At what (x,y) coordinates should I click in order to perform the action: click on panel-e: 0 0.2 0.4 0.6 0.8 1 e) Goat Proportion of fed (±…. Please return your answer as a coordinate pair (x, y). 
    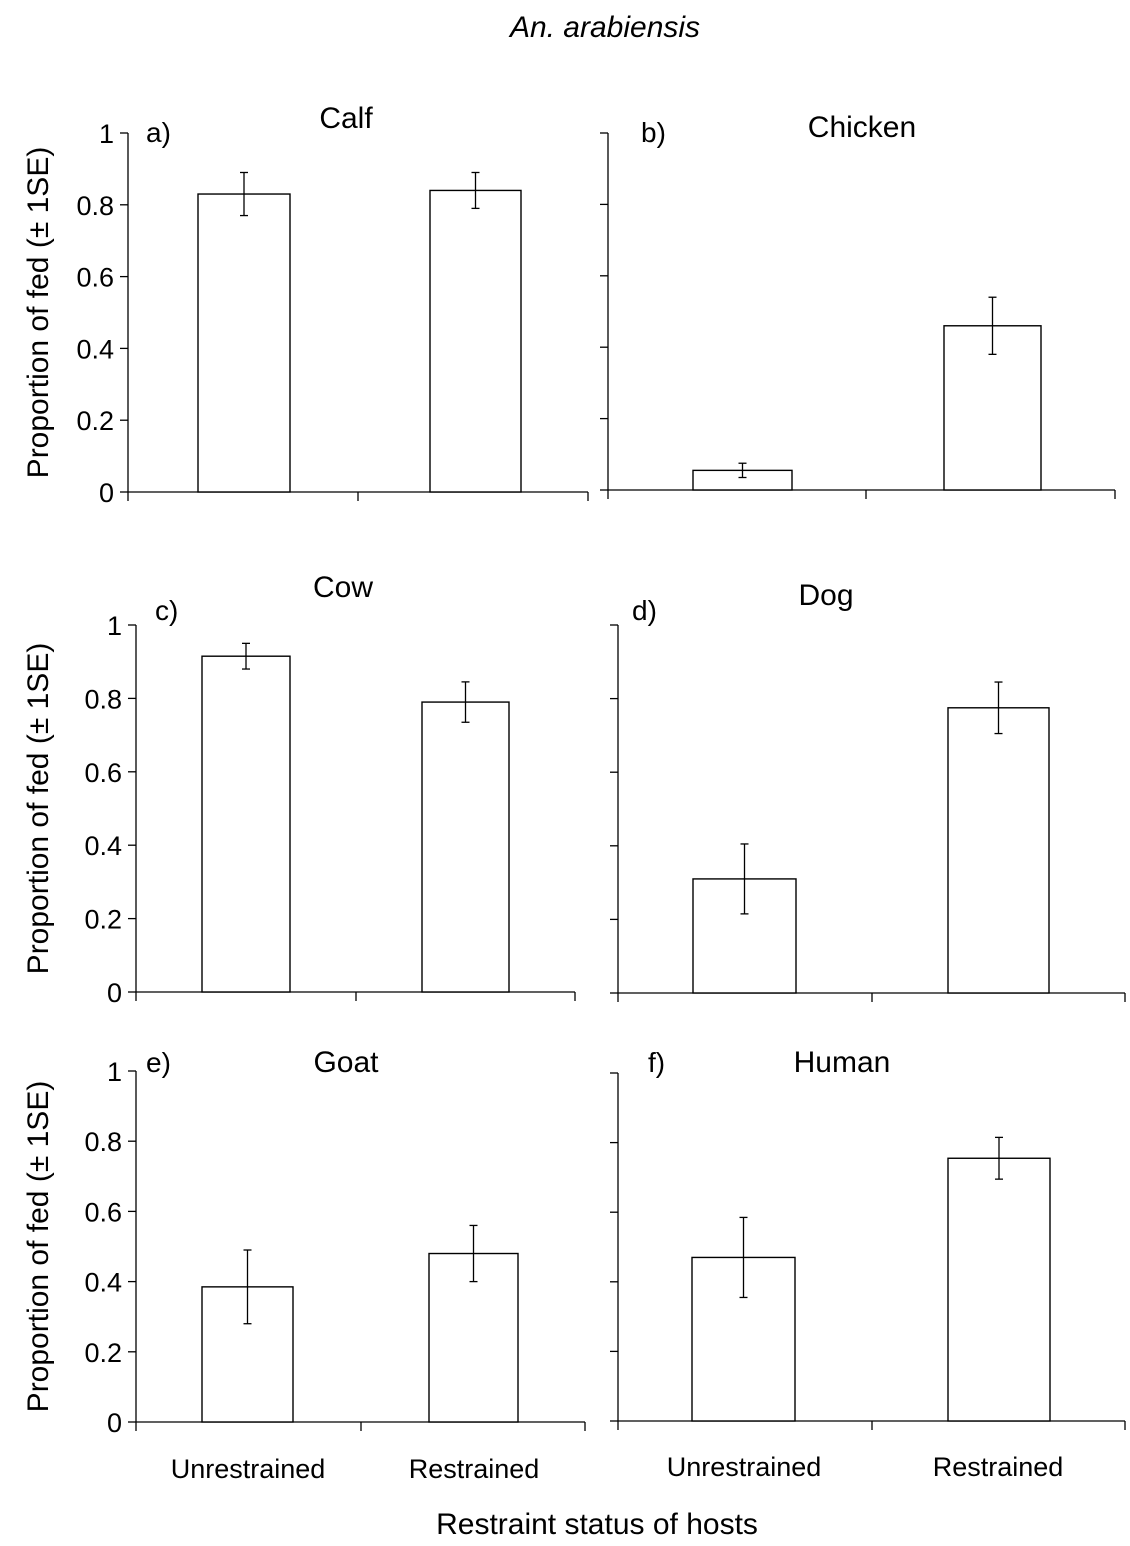
    Looking at the image, I should click on (304, 1242).